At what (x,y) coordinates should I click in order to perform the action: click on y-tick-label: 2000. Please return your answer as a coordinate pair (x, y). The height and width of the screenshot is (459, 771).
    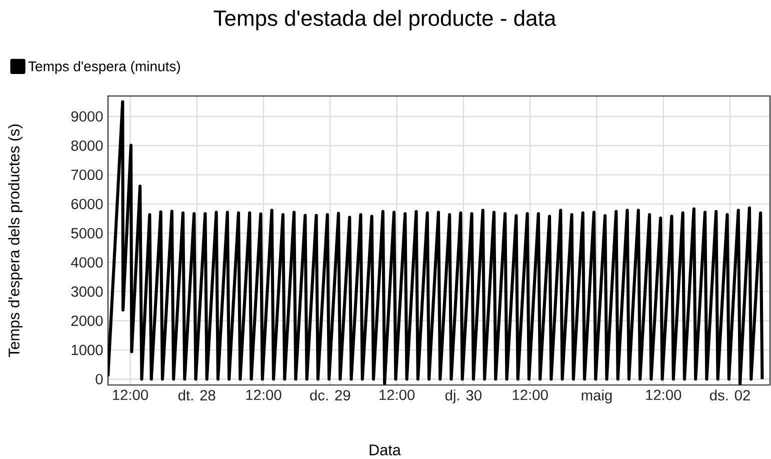
    Looking at the image, I should click on (87, 321).